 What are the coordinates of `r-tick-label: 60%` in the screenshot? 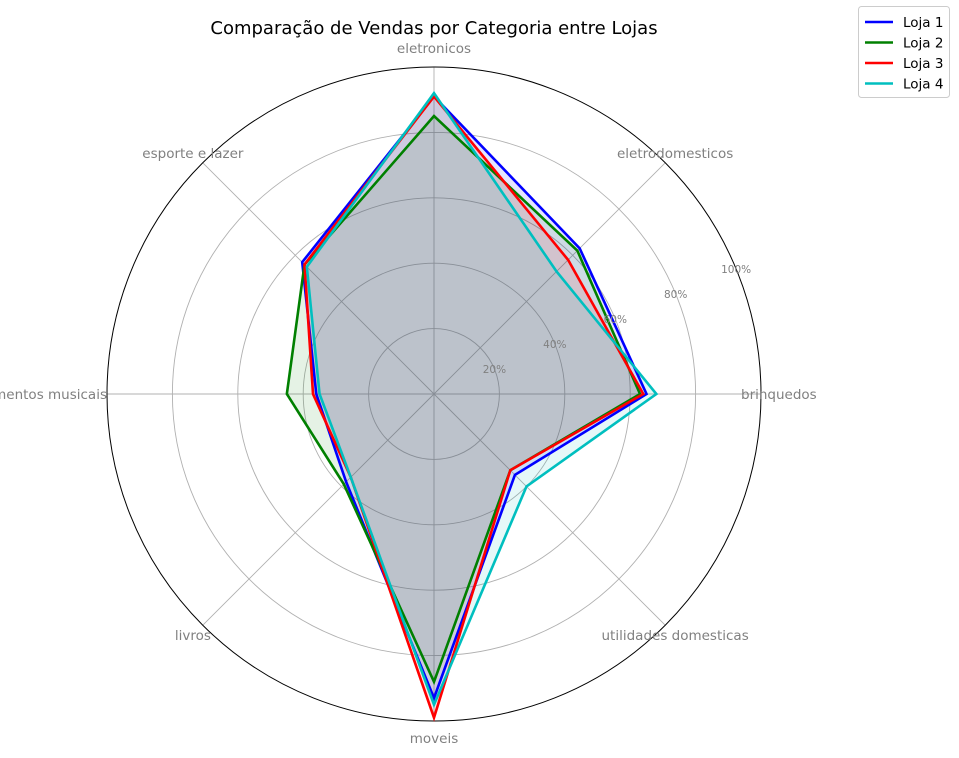 It's located at (615, 320).